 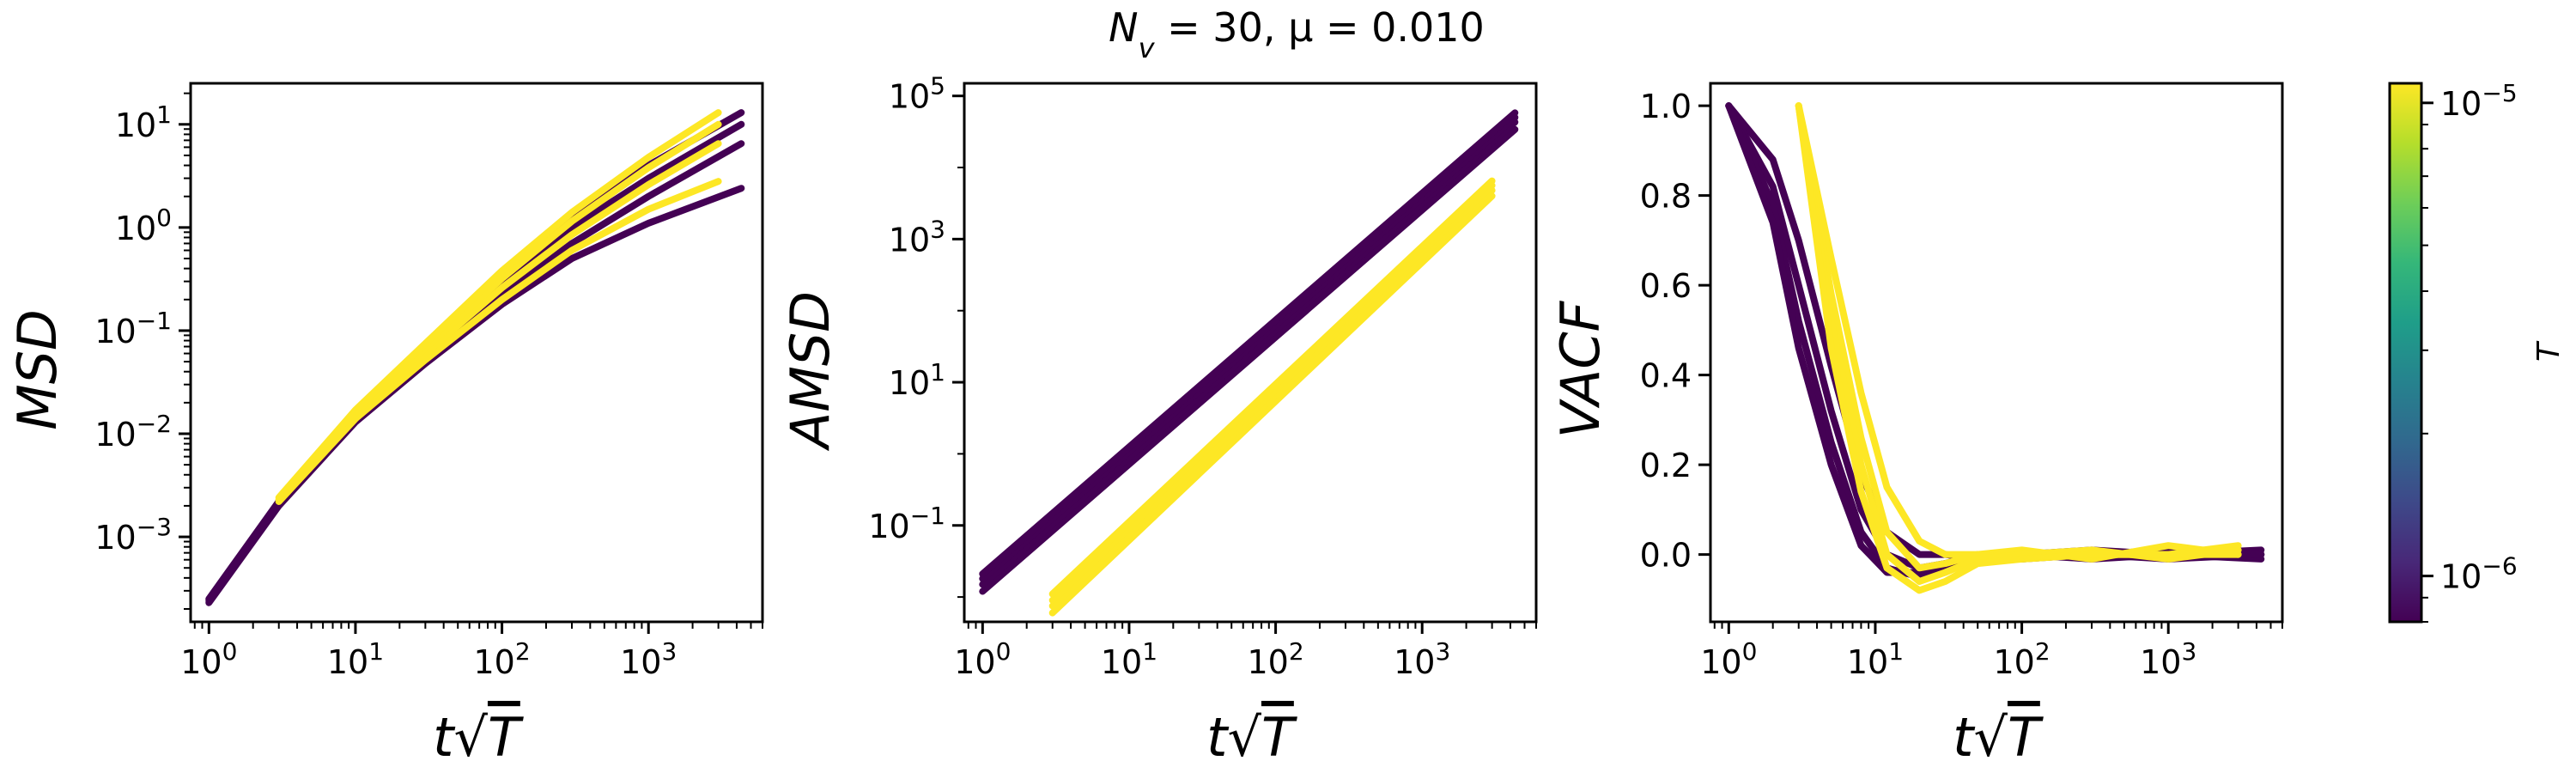 What do you see at coordinates (917, 237) in the screenshot?
I see `y-tick-label: 10³` at bounding box center [917, 237].